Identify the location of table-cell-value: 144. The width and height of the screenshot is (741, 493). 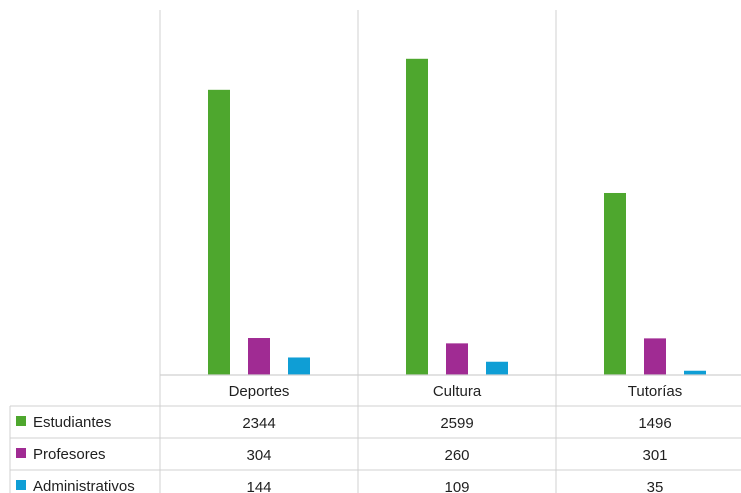
(258, 486).